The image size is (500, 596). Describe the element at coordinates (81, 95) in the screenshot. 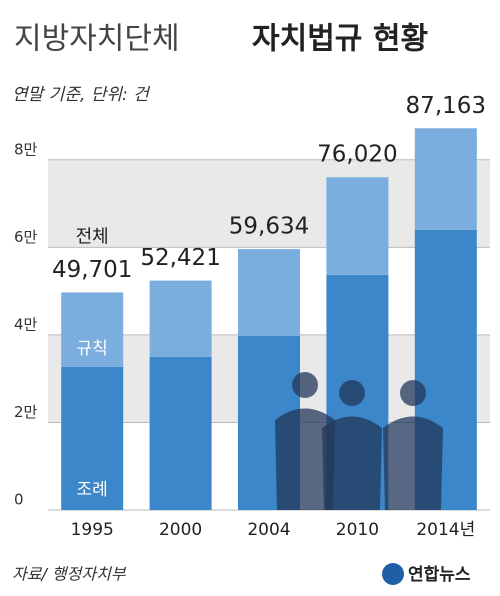

I see `subtitle: 연말 기준, 단위: 건` at that location.